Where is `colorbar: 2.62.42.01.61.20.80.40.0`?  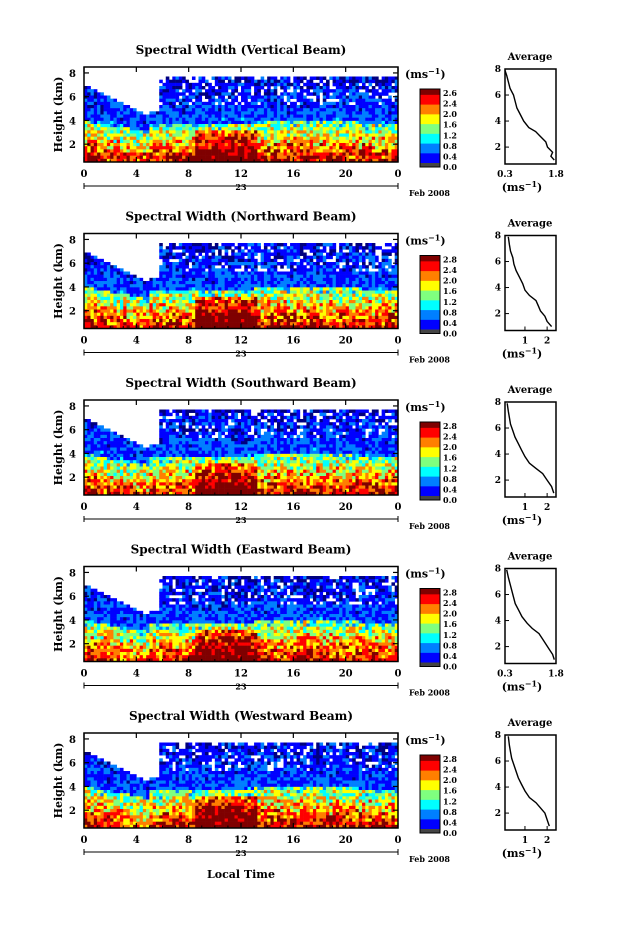
colorbar: 2.62.42.01.61.20.80.40.0 is located at coordinates (438, 130).